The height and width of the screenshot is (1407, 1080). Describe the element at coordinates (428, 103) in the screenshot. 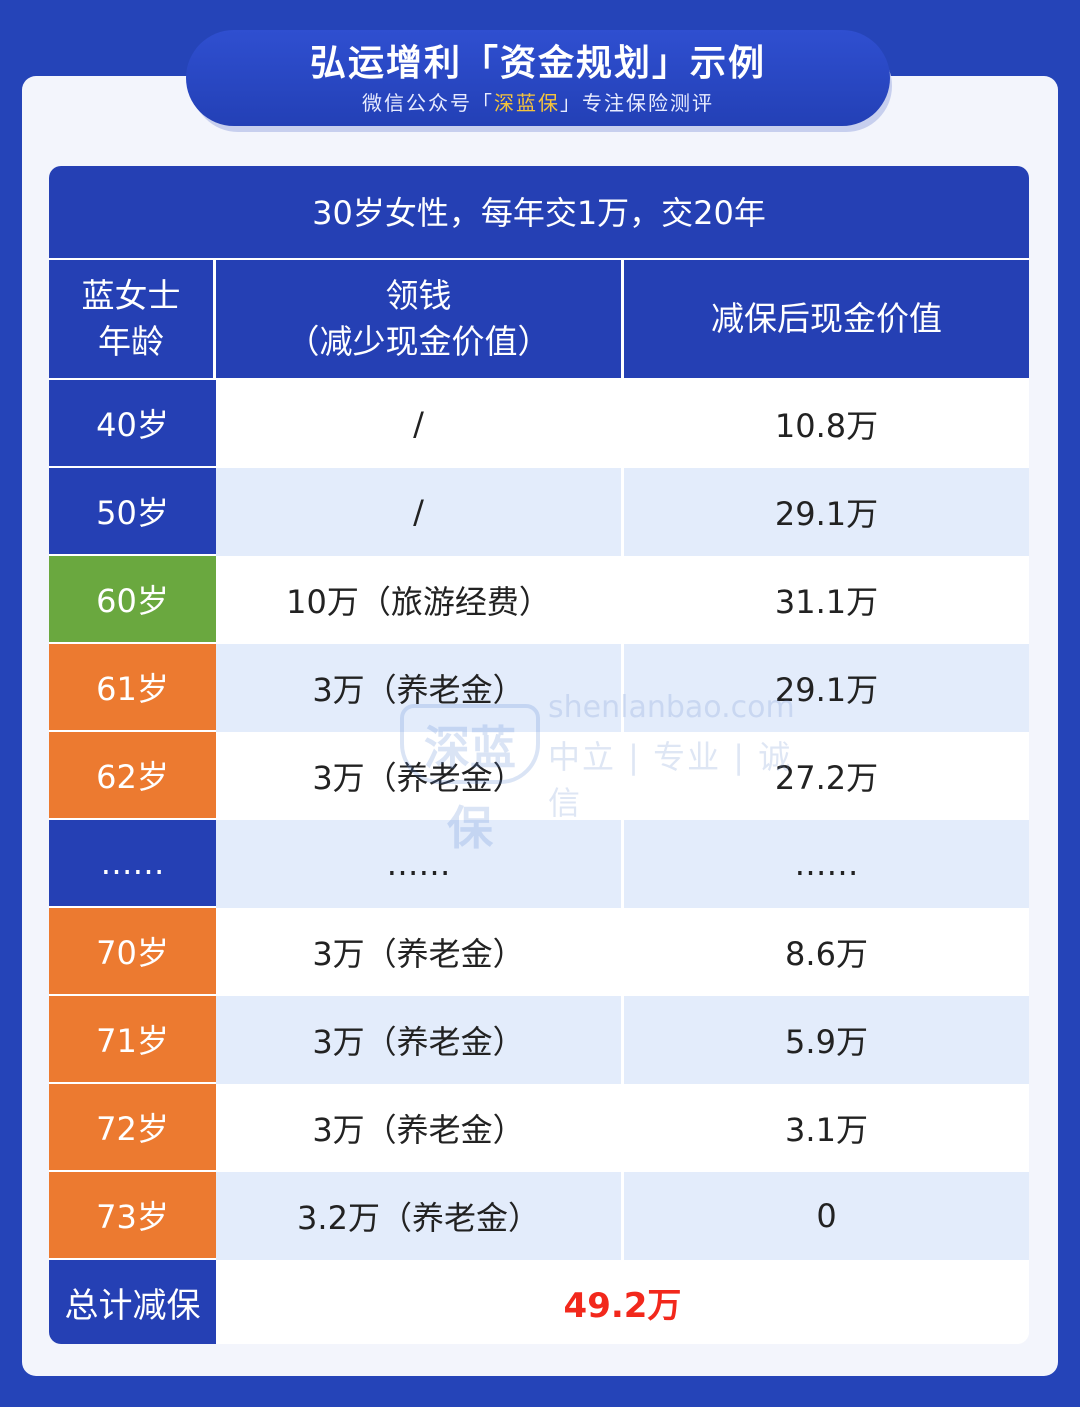

I see `subtitle-prefix: 微信公众号「` at that location.